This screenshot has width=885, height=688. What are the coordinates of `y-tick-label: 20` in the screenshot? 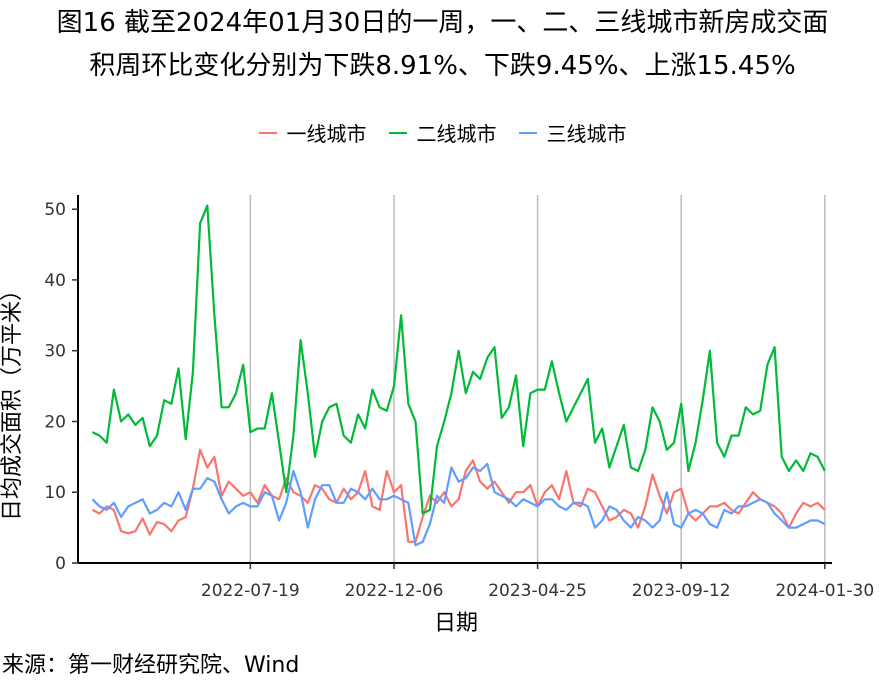 It's located at (55, 423).